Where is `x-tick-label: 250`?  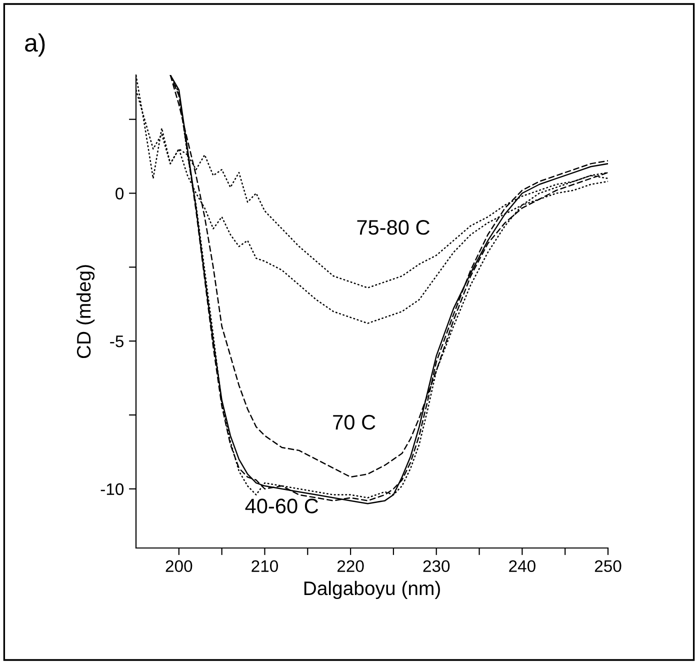
x-tick-label: 250 is located at coordinates (608, 566).